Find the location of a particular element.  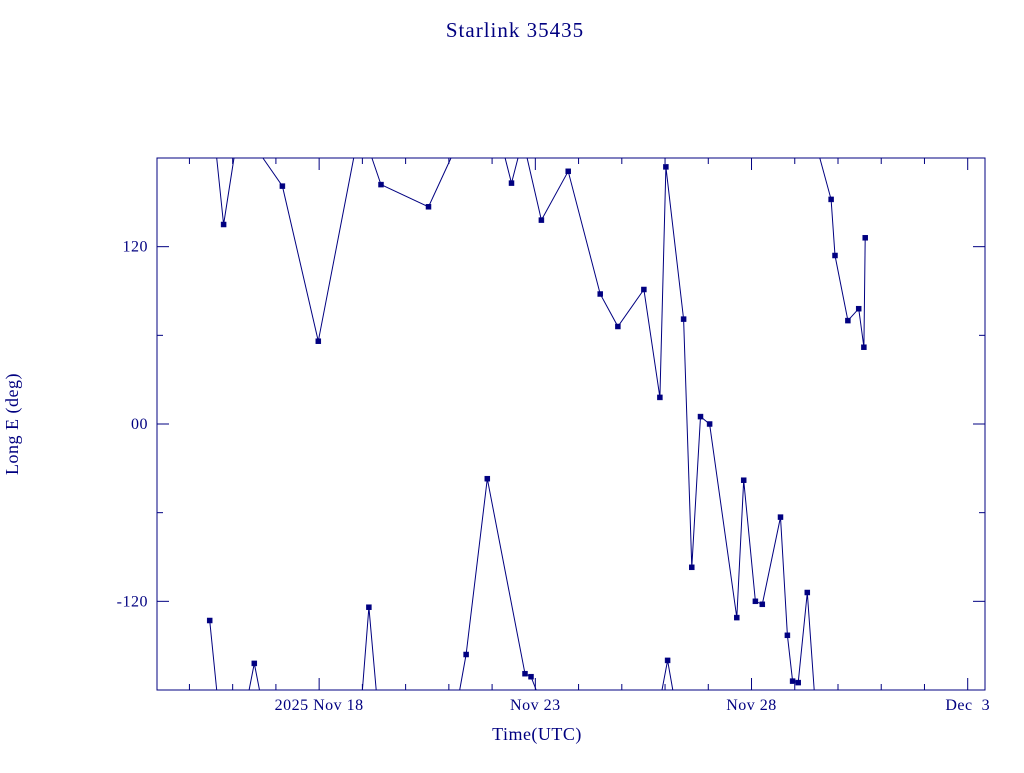

y-tick-label: -120 is located at coordinates (132, 601).